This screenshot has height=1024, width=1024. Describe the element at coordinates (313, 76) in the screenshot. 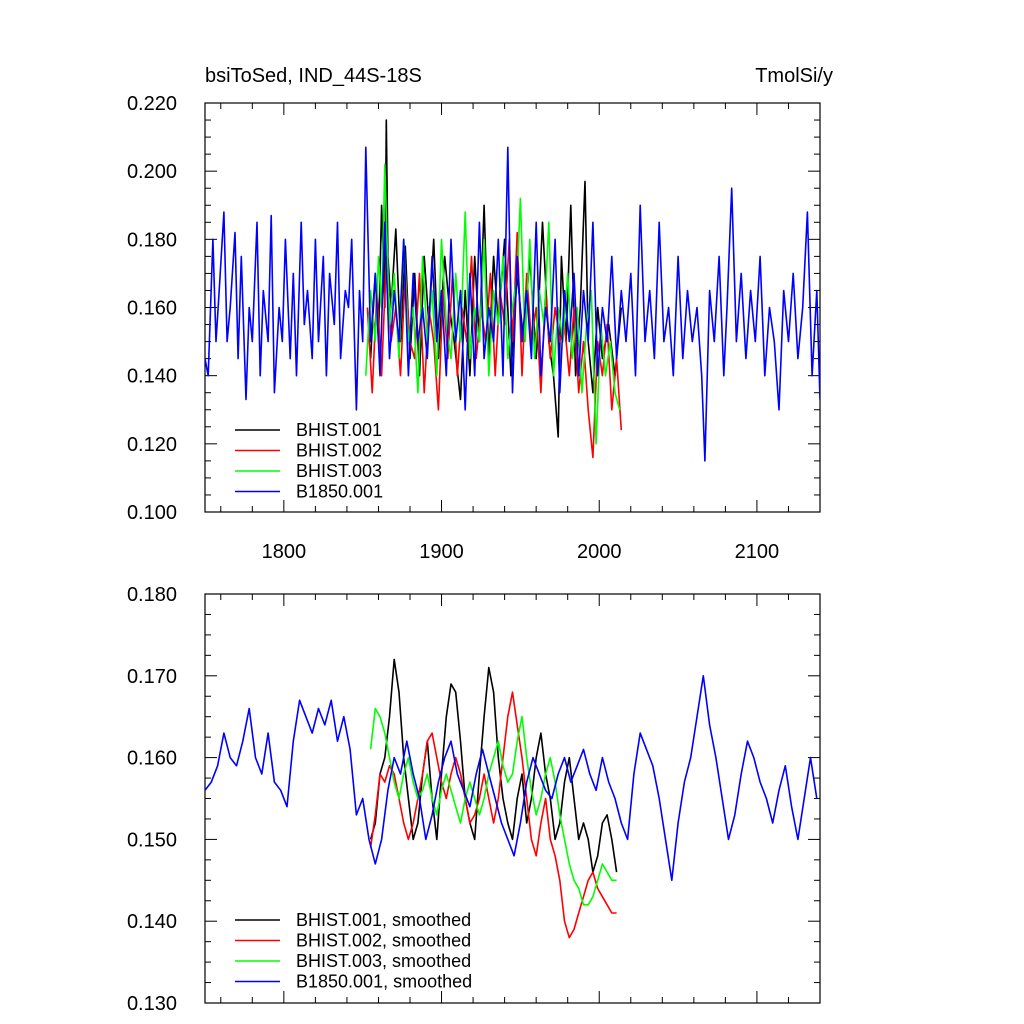

I see `top-chart-title: bsiToSed, IND_44S-18S` at that location.